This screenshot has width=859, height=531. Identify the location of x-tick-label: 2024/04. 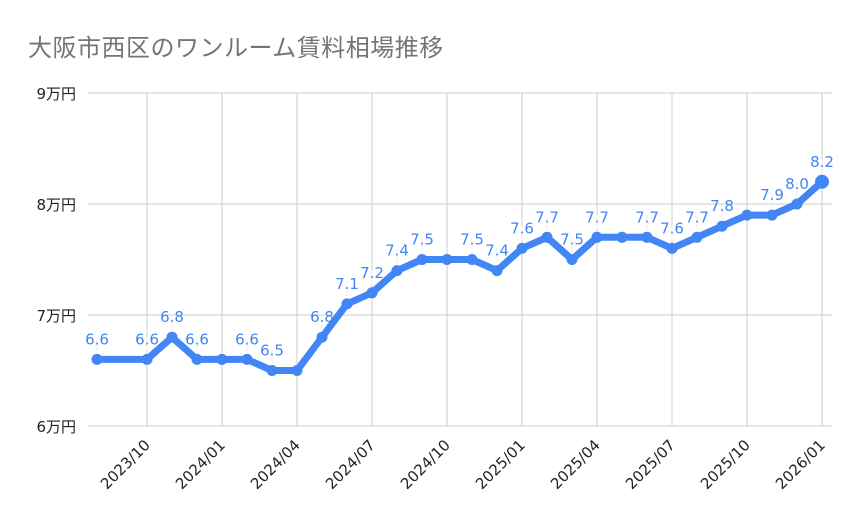
(275, 464).